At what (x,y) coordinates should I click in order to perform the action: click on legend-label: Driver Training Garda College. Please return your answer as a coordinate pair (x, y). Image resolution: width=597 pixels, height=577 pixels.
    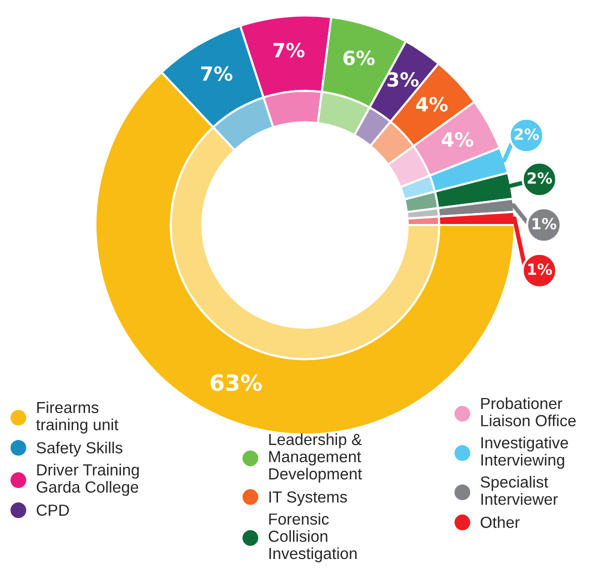
    Looking at the image, I should click on (87, 480).